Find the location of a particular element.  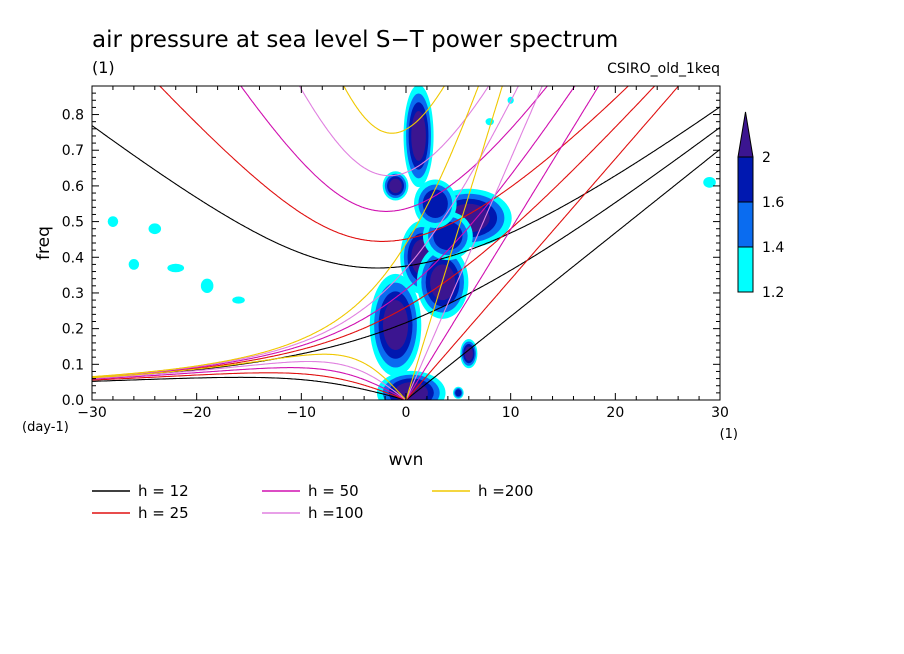

curve-h-25-ig1 is located at coordinates (394, 164).